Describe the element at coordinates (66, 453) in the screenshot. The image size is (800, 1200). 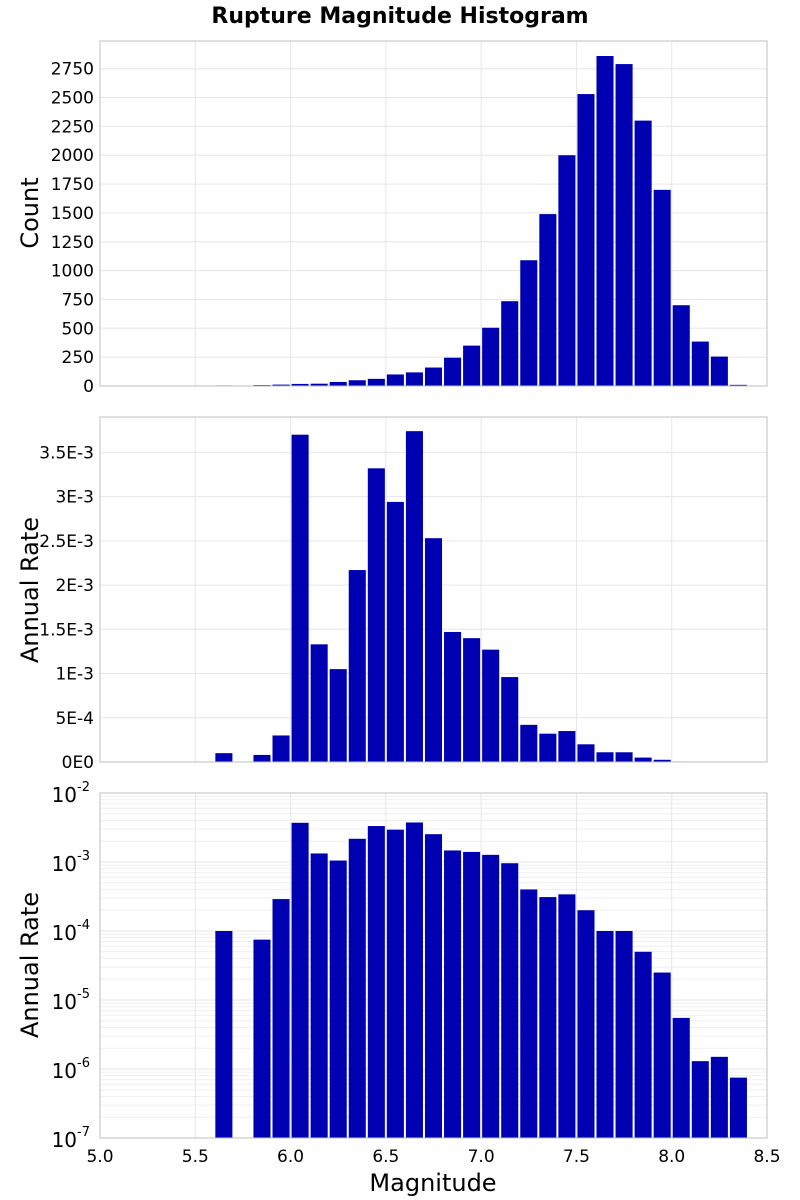
I see `y-tick-label: 3.5E-3` at that location.